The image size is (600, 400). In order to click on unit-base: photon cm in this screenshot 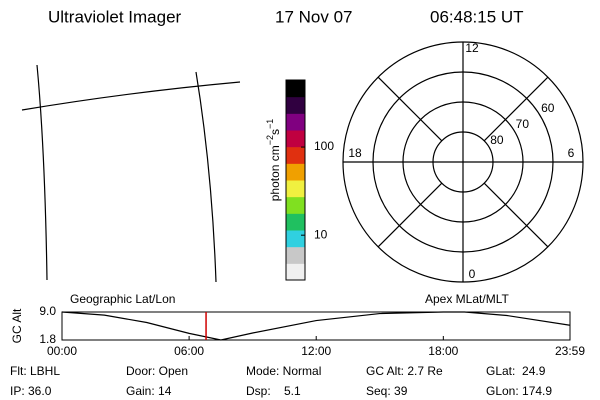, I will do `click(275, 173)`.